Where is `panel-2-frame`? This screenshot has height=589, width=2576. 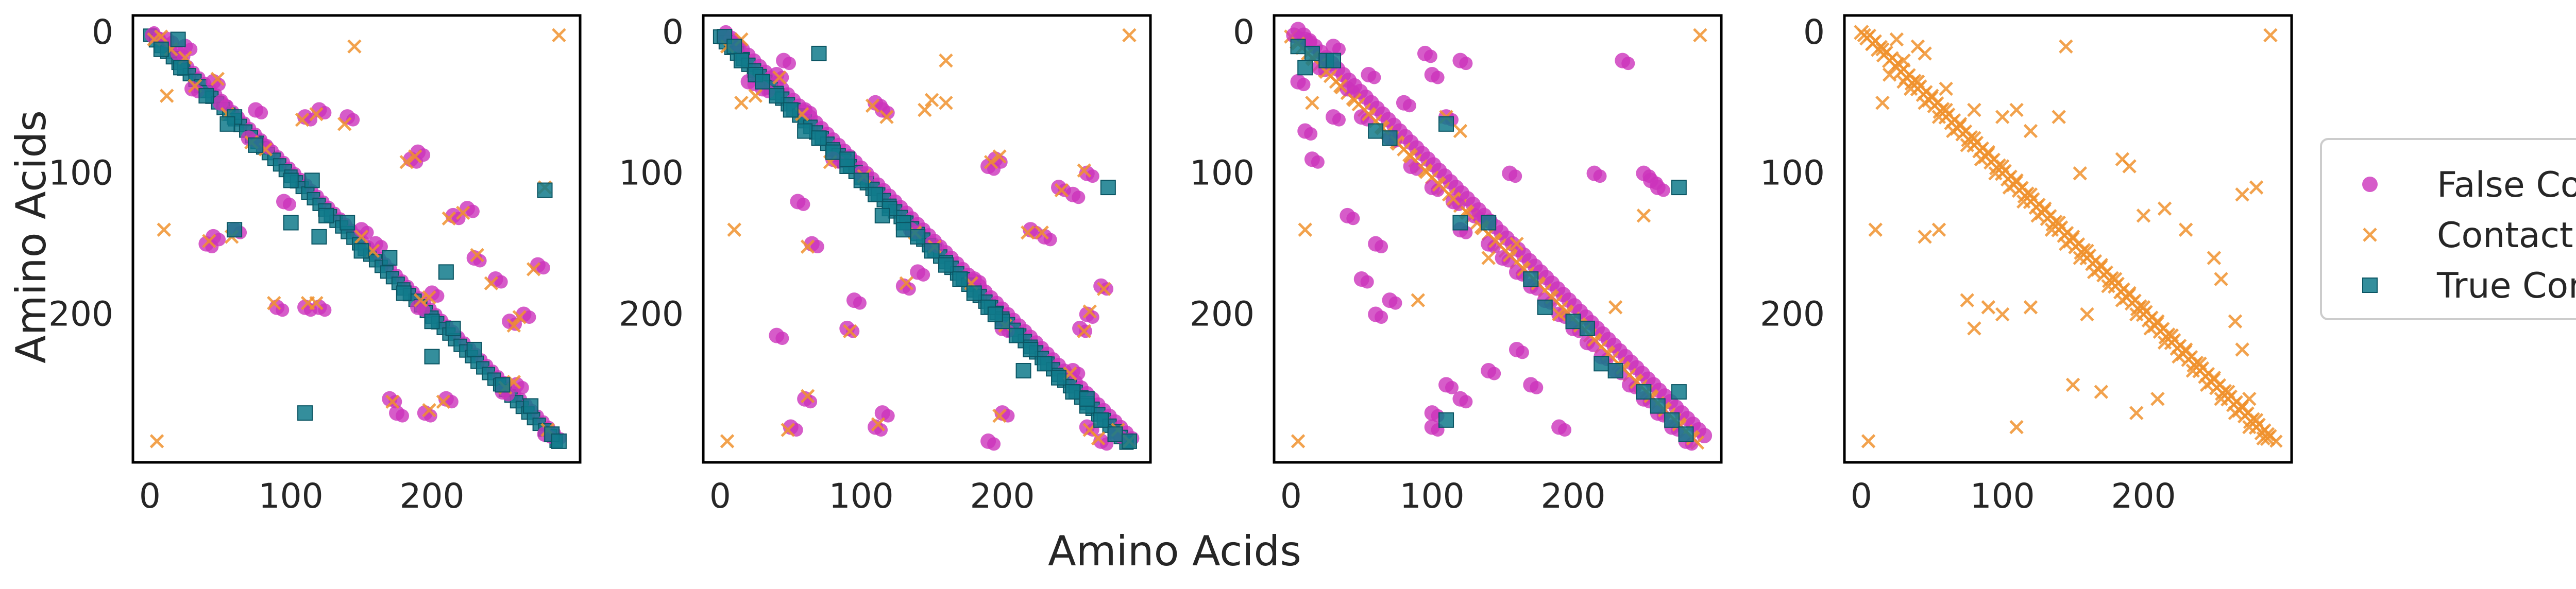 panel-2-frame is located at coordinates (927, 239).